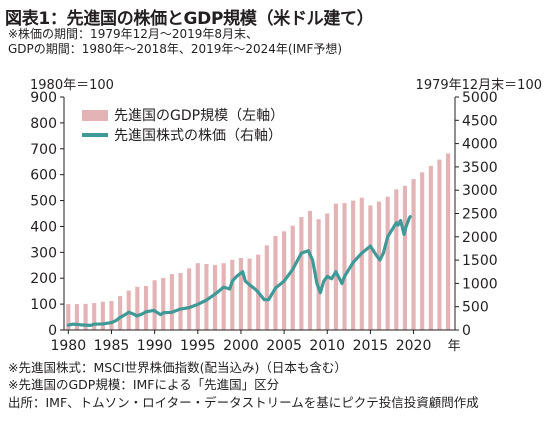 The image size is (550, 424). What do you see at coordinates (68, 346) in the screenshot?
I see `x-tick-label: 1980` at bounding box center [68, 346].